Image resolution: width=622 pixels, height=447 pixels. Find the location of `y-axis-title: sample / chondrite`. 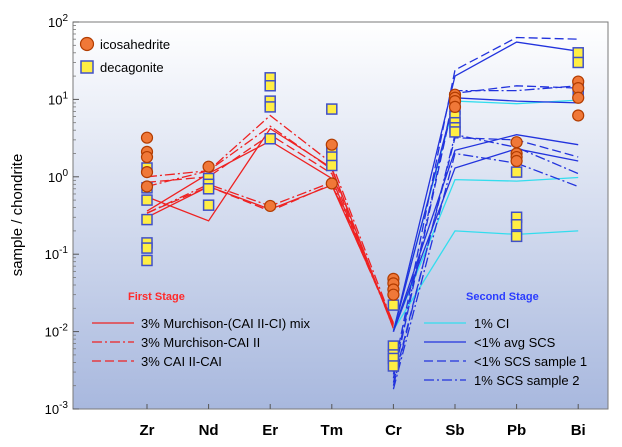

y-axis-title: sample / chondrite is located at coordinates (17, 215).